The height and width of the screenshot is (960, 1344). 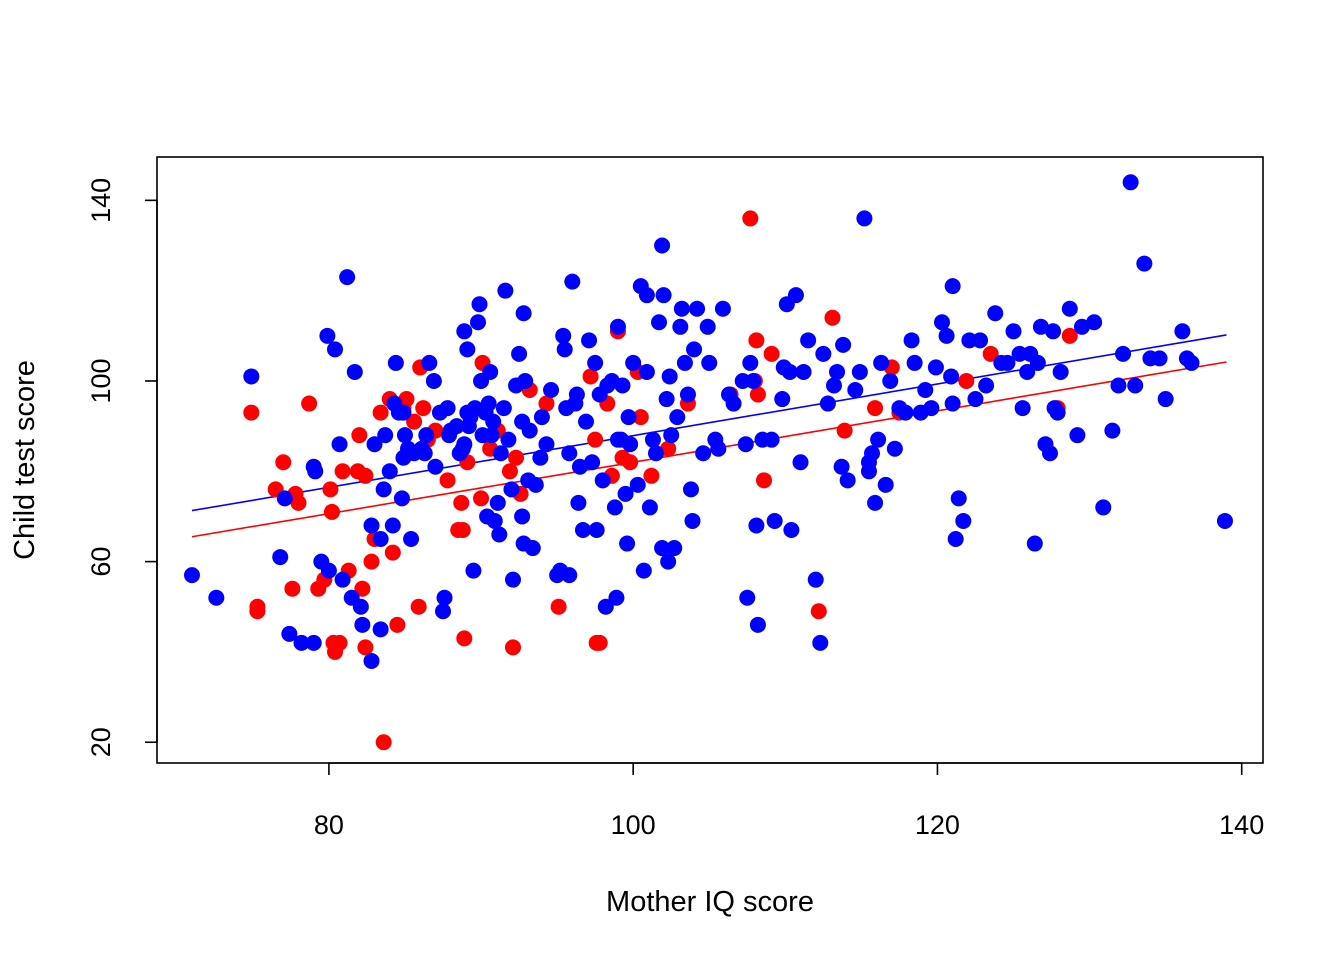 What do you see at coordinates (25, 460) in the screenshot?
I see `y-axis-label: Child test score` at bounding box center [25, 460].